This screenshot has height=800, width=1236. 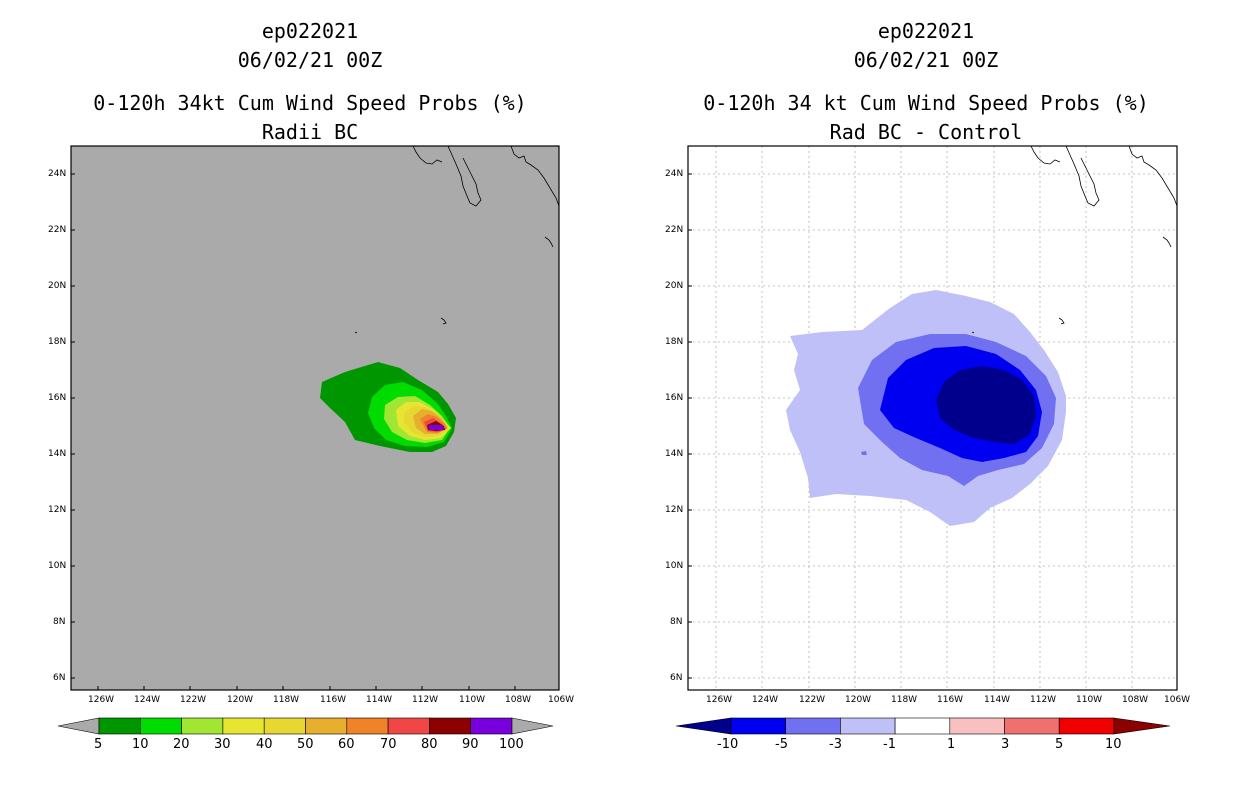 I want to click on right-lat-label: 22N, so click(x=674, y=230).